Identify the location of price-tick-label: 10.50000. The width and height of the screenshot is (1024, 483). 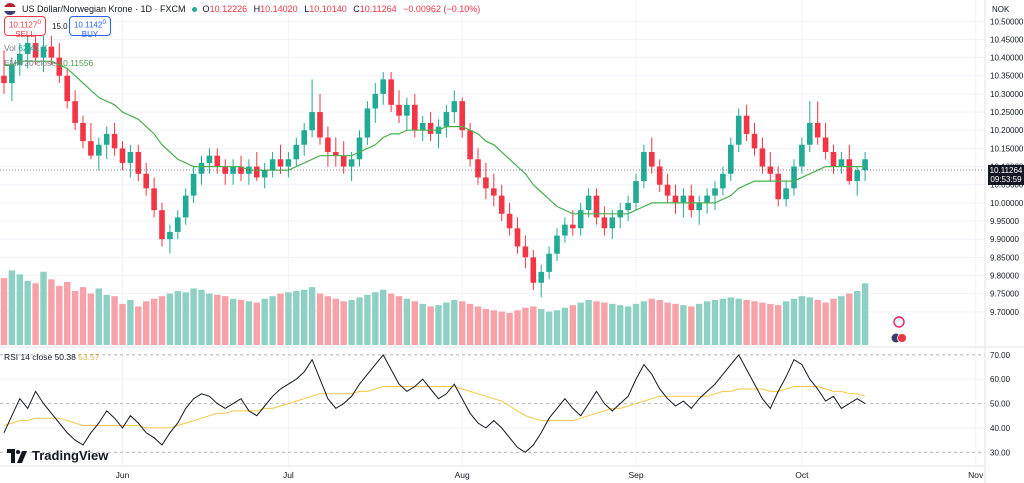
(1007, 21).